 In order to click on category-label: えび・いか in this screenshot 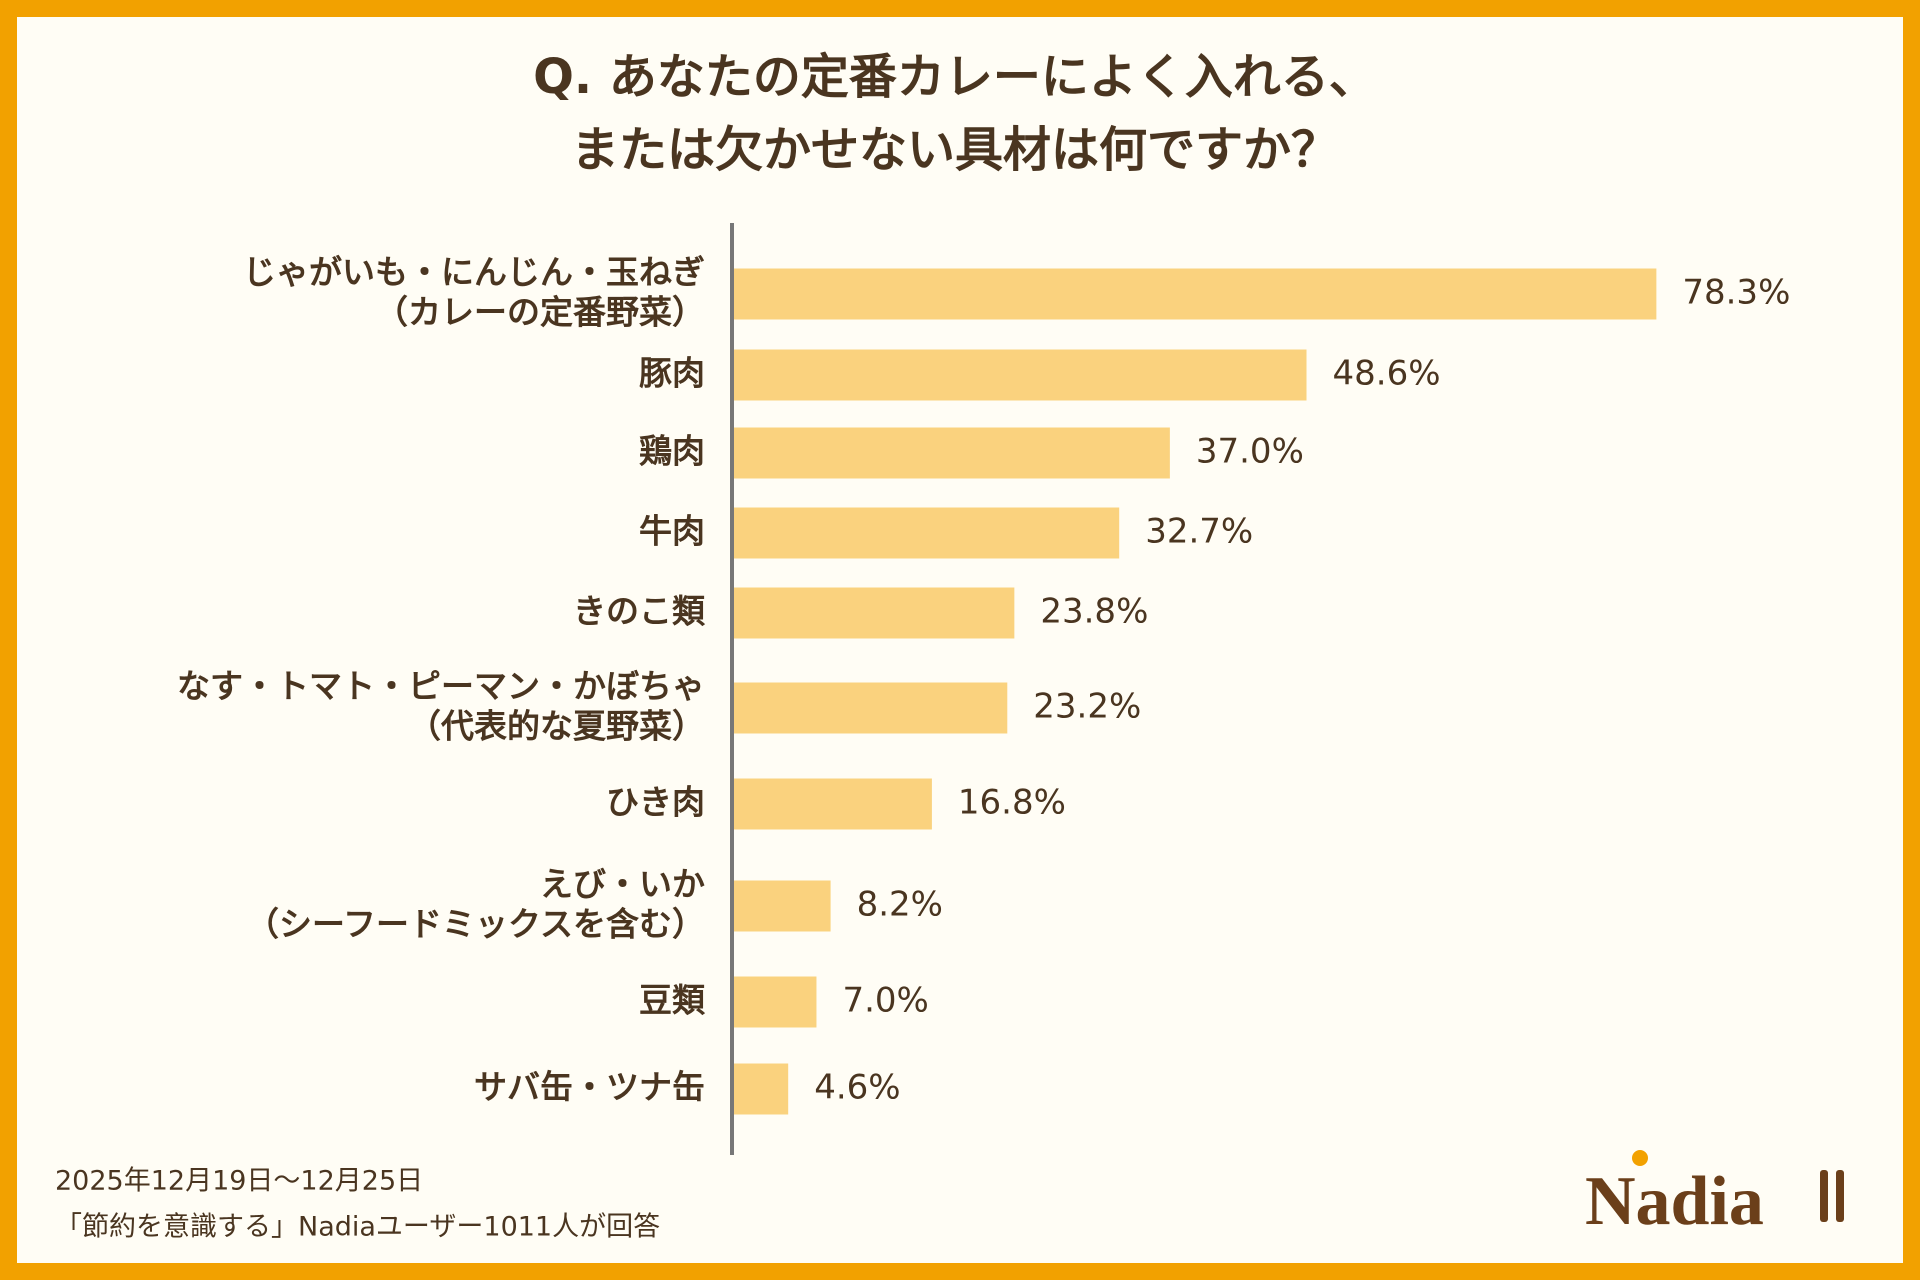, I will do `click(622, 884)`.